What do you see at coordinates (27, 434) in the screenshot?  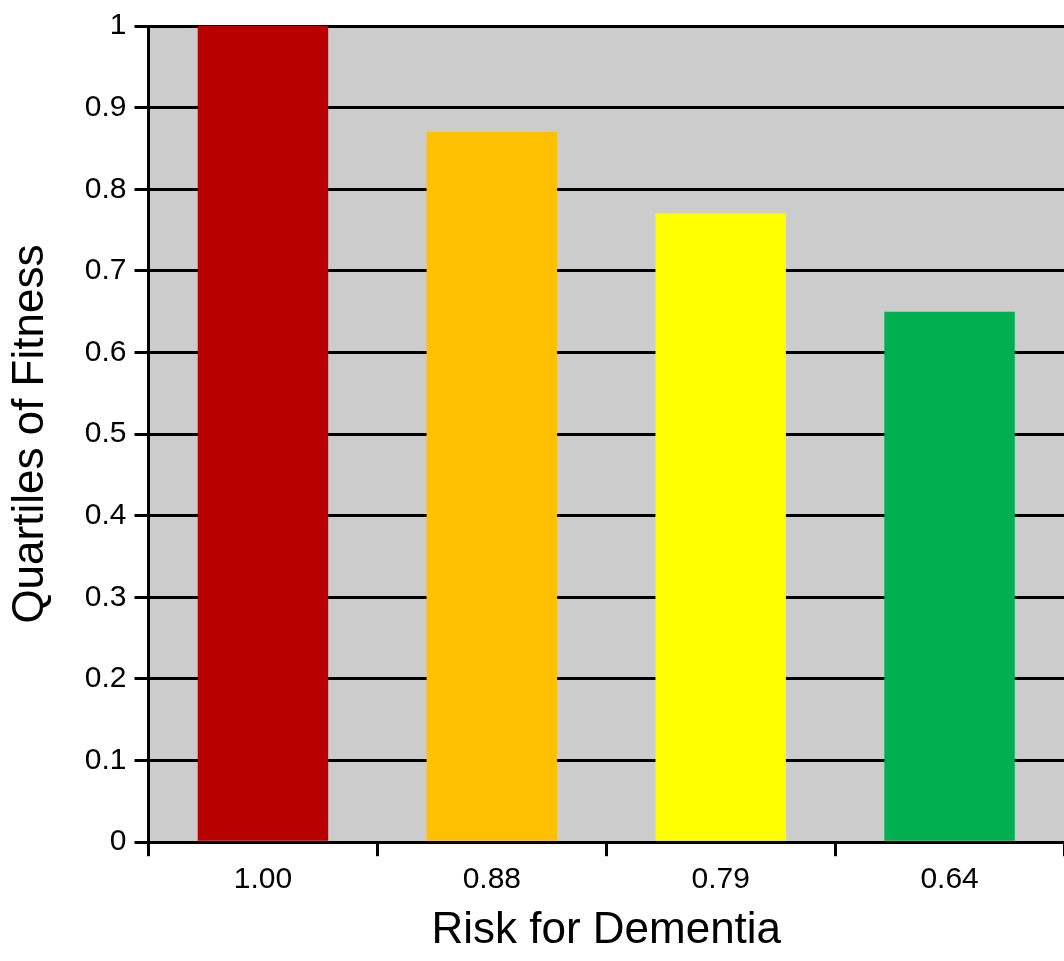 I see `y-axis-title: Quartiles of Fitness` at bounding box center [27, 434].